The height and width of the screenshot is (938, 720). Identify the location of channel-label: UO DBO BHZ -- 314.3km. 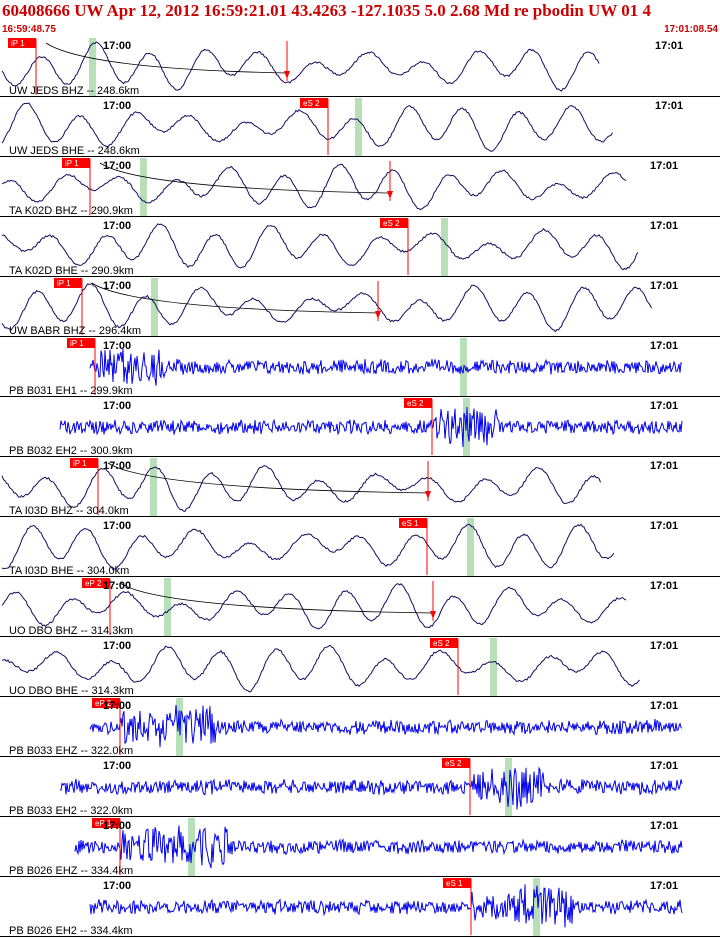
(71, 631).